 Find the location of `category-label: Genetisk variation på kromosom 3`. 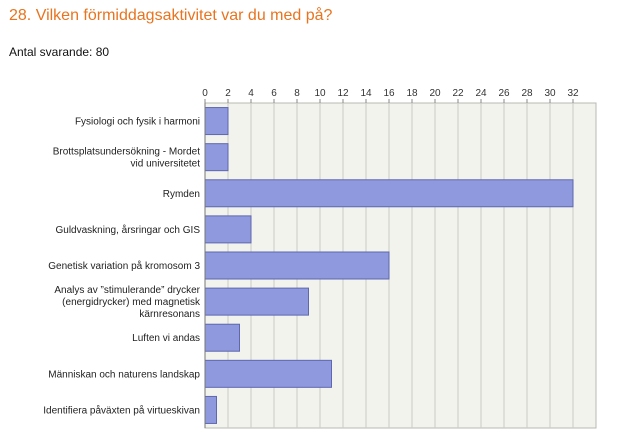

category-label: Genetisk variation på kromosom 3 is located at coordinates (124, 266).